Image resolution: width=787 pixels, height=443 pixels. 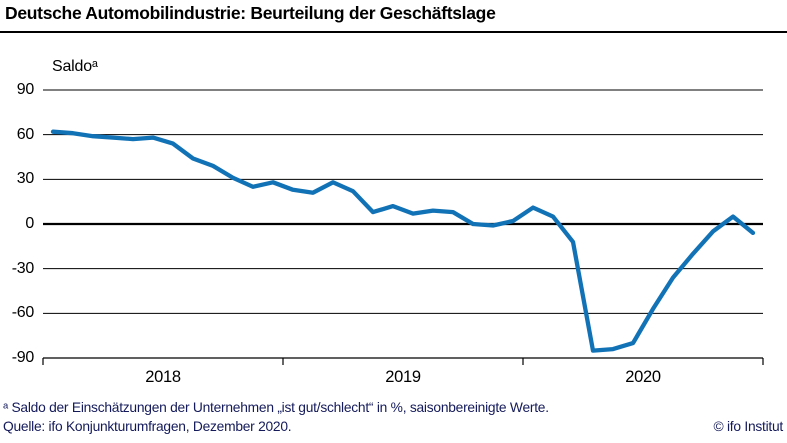 What do you see at coordinates (163, 377) in the screenshot?
I see `x-tick-label-2018: 2018` at bounding box center [163, 377].